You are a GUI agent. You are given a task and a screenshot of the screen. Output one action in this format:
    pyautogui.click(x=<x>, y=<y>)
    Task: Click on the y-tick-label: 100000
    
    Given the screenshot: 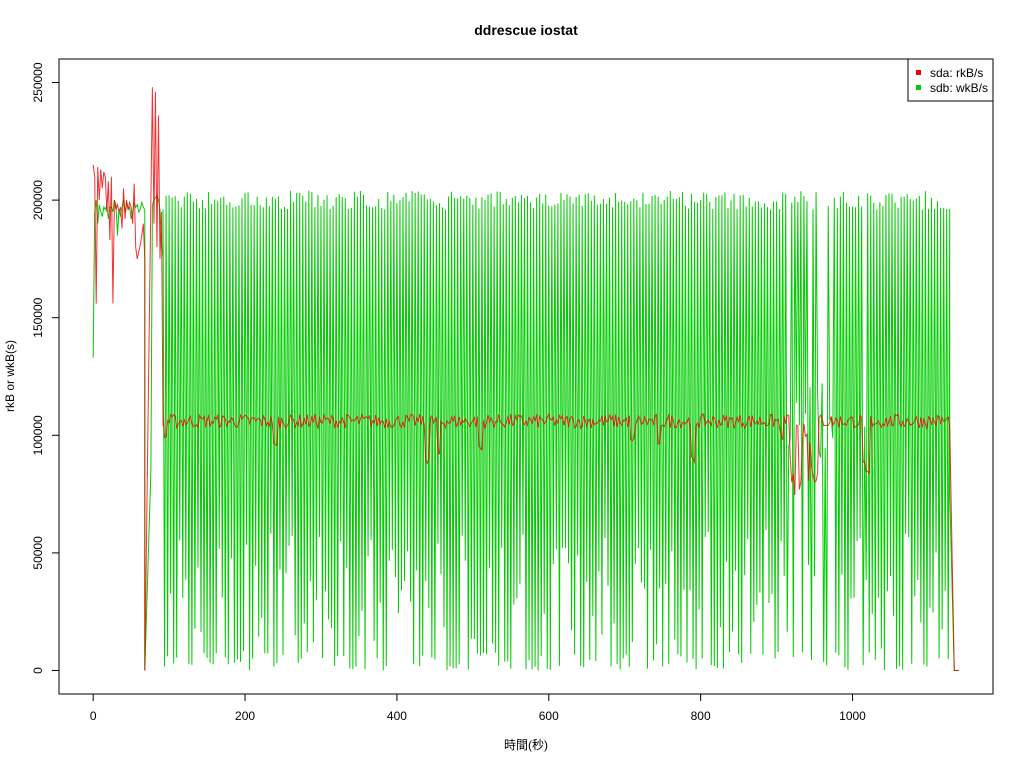 What is the action you would take?
    pyautogui.click(x=38, y=435)
    